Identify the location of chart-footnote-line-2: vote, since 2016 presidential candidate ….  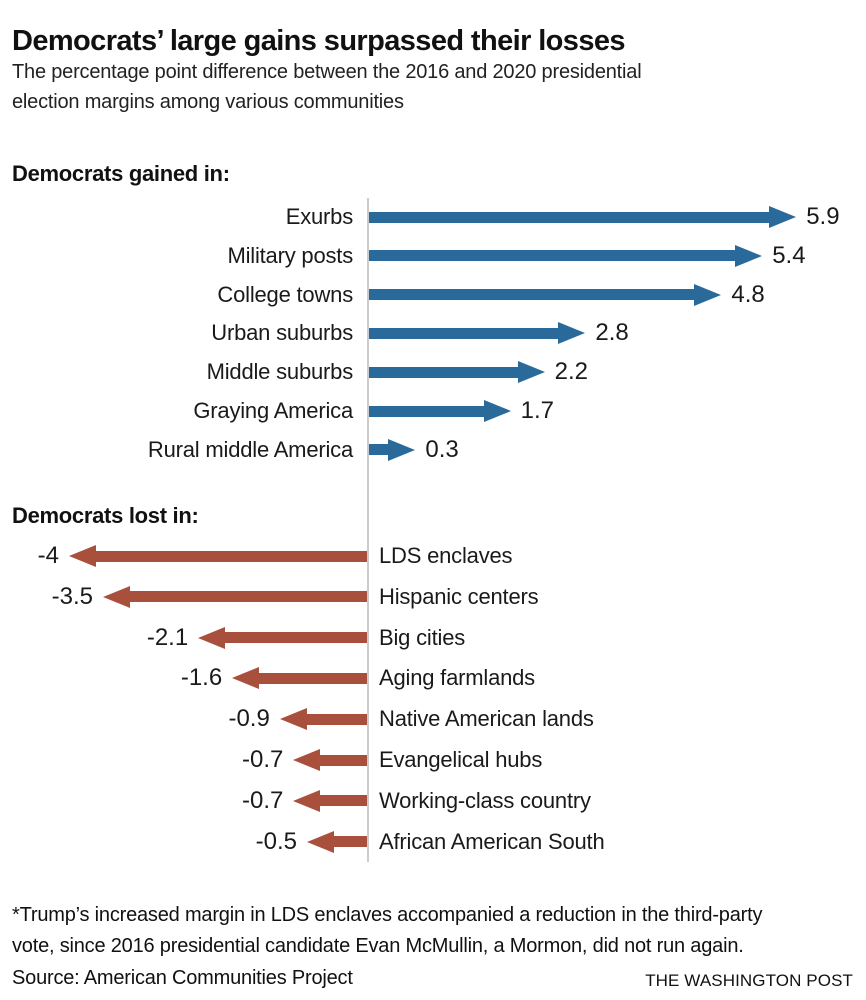
(378, 946).